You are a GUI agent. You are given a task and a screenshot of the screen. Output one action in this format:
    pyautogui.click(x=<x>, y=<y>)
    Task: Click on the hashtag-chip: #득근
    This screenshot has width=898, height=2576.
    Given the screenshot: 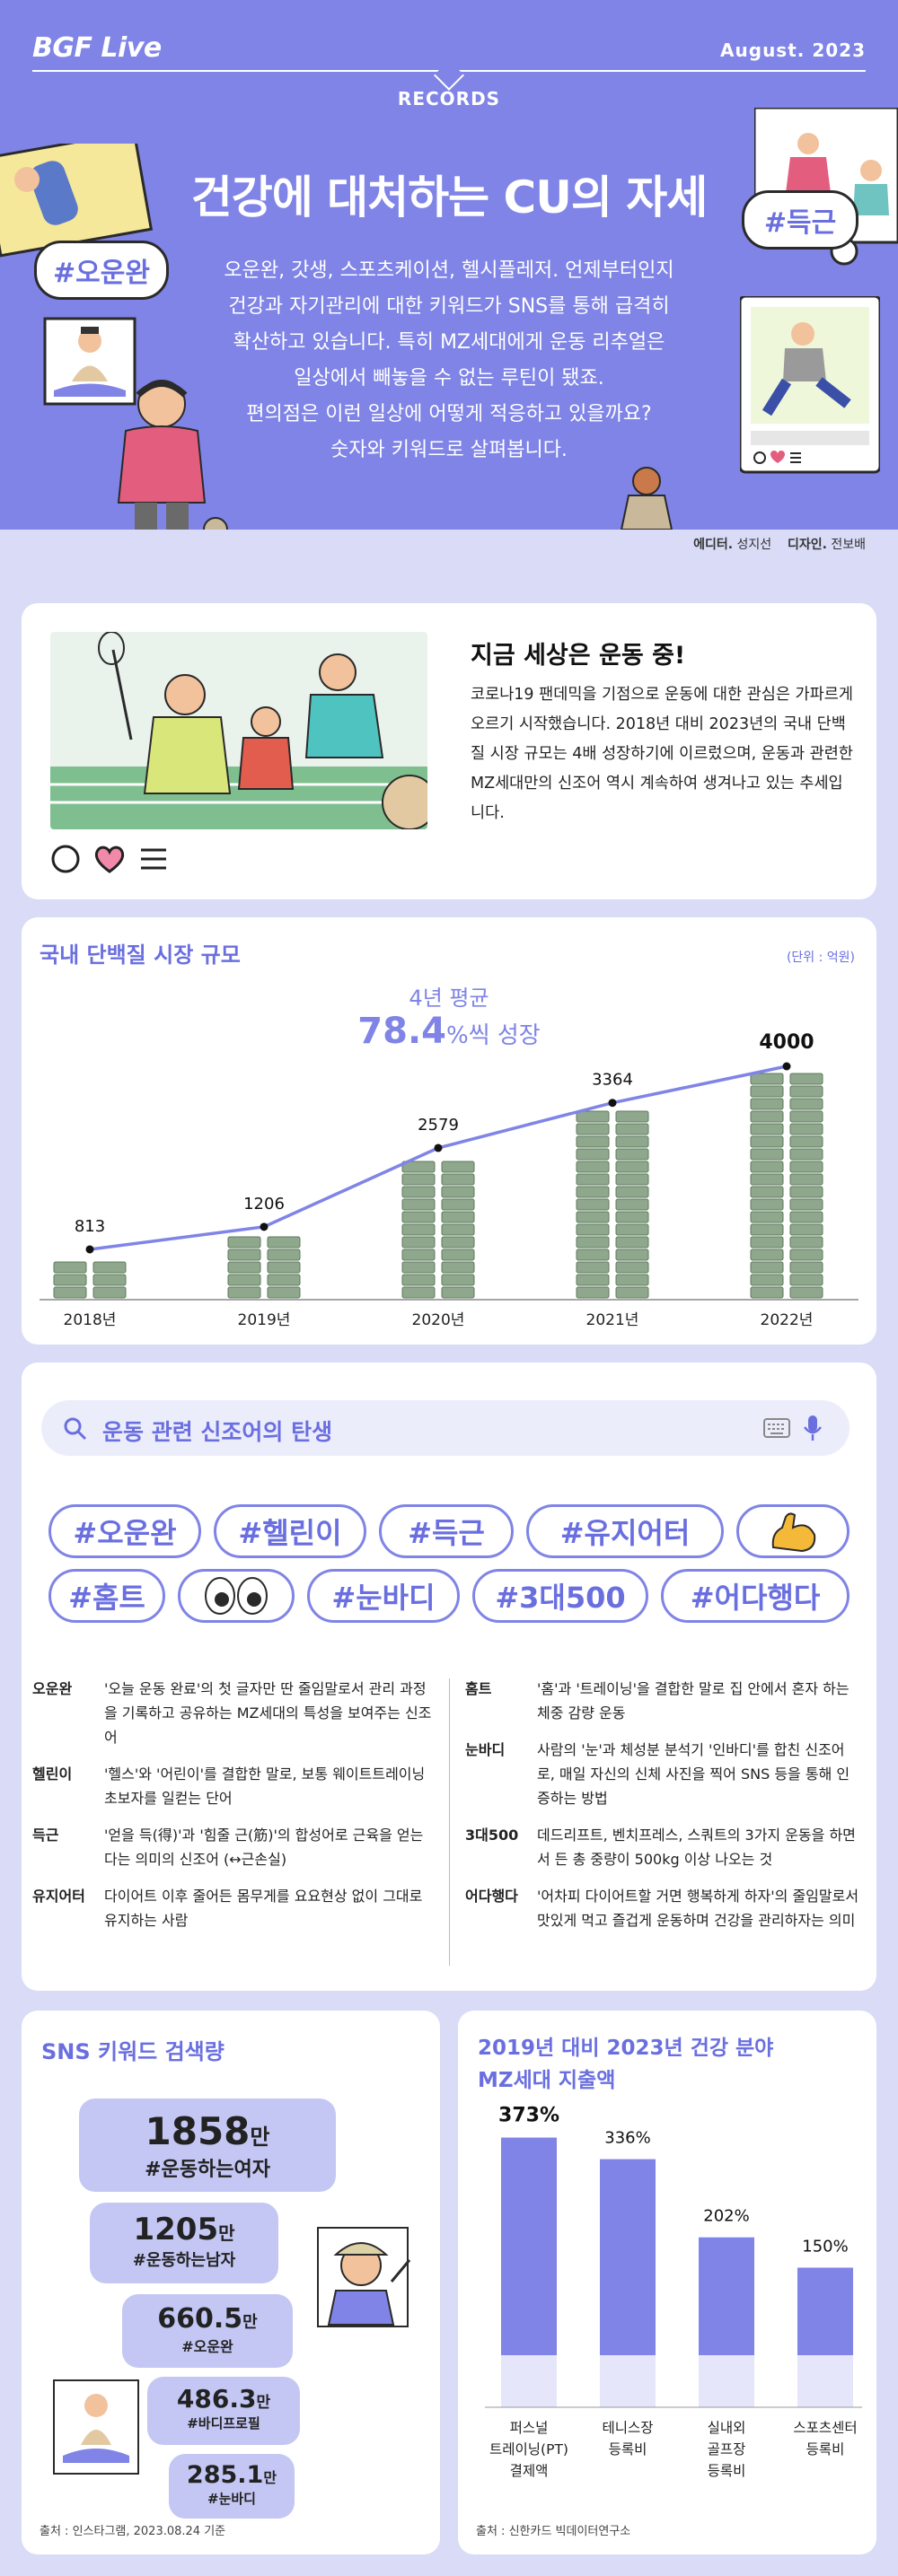 What is the action you would take?
    pyautogui.click(x=446, y=1531)
    